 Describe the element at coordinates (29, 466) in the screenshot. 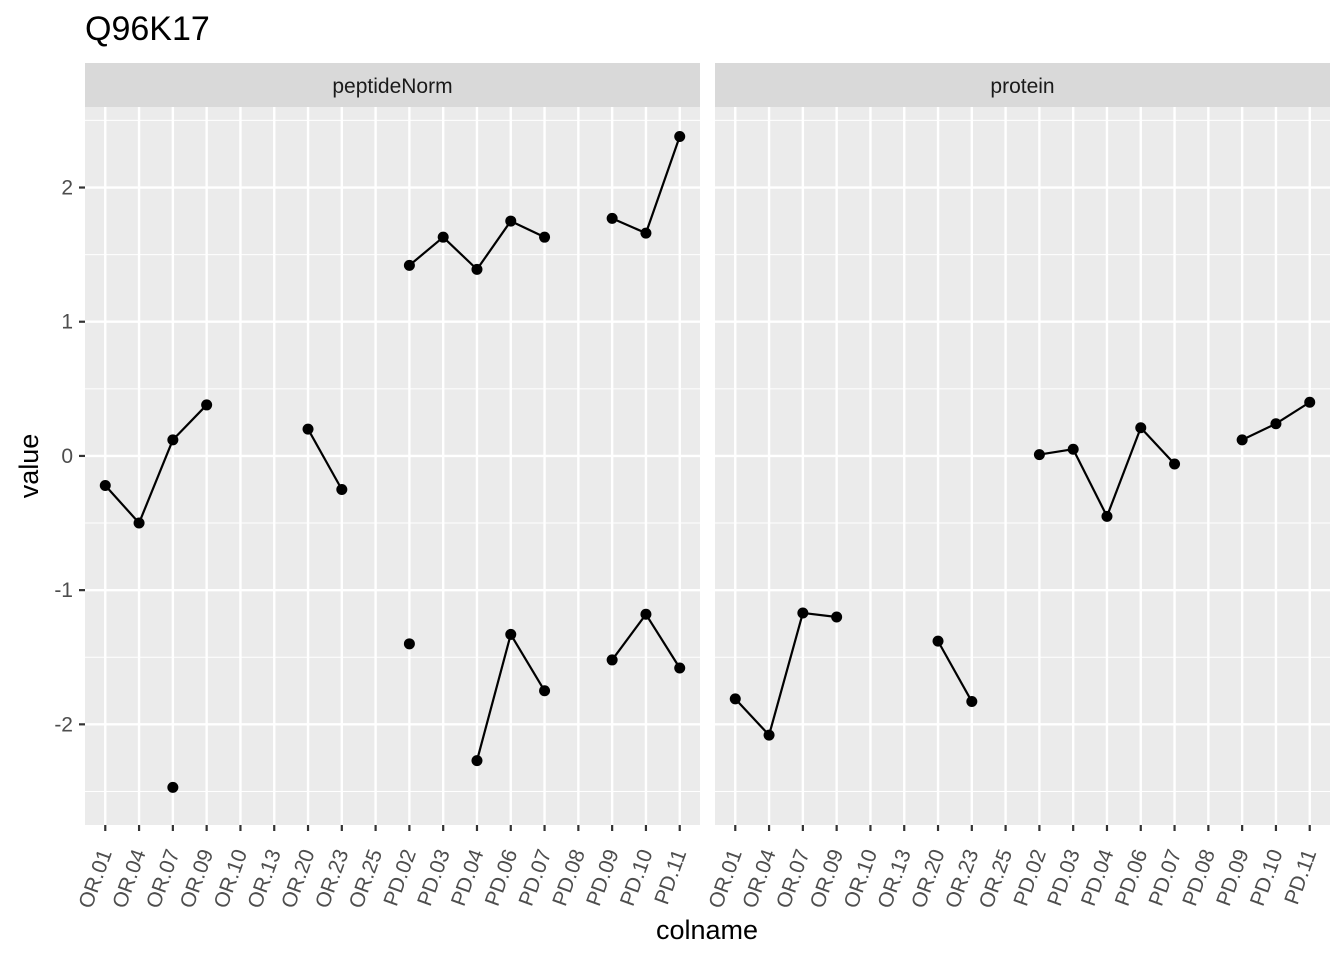

I see `y-axis-title: value` at that location.